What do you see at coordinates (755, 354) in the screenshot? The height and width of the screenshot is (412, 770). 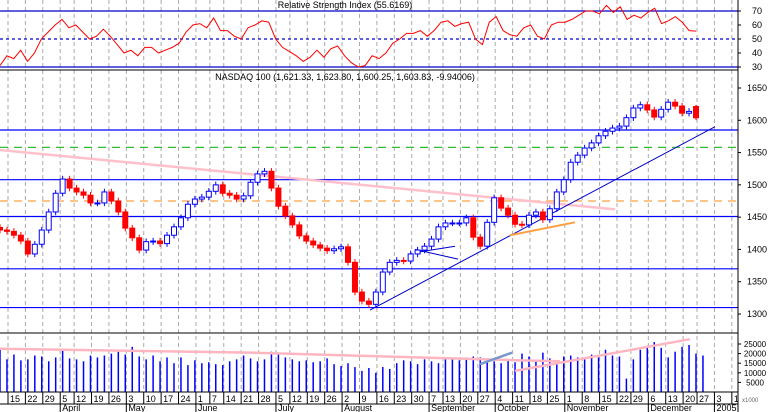 I see `volume-tick-label: 20000` at bounding box center [755, 354].